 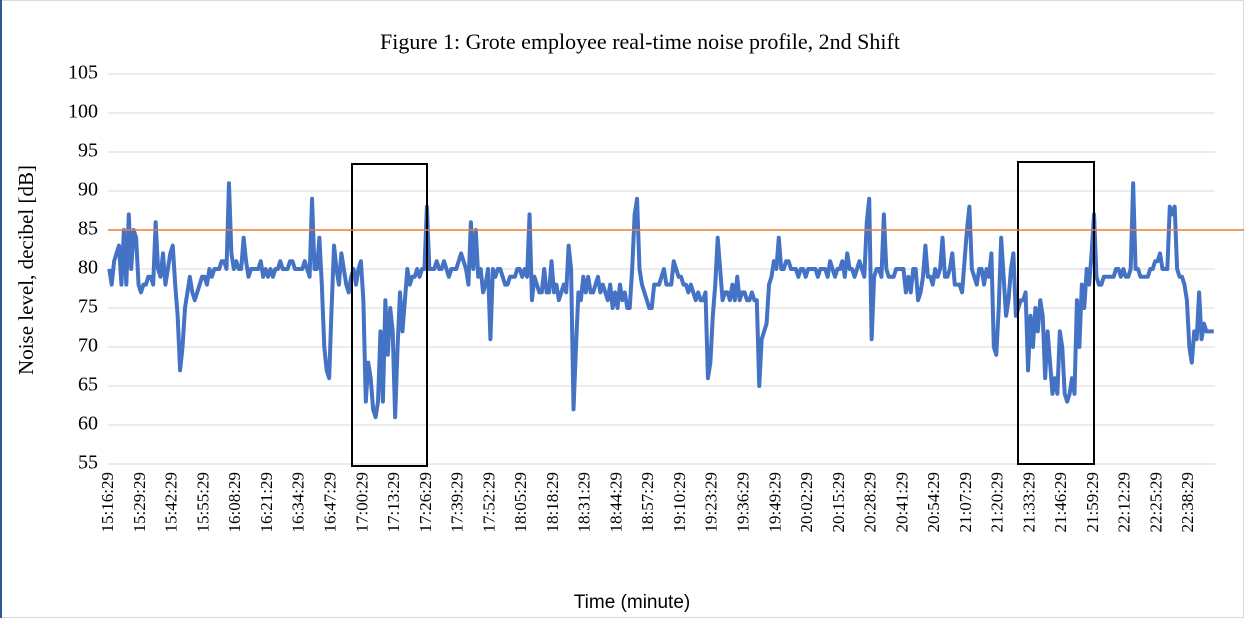 I want to click on x-tick-label: 17:00:29, so click(x=361, y=502).